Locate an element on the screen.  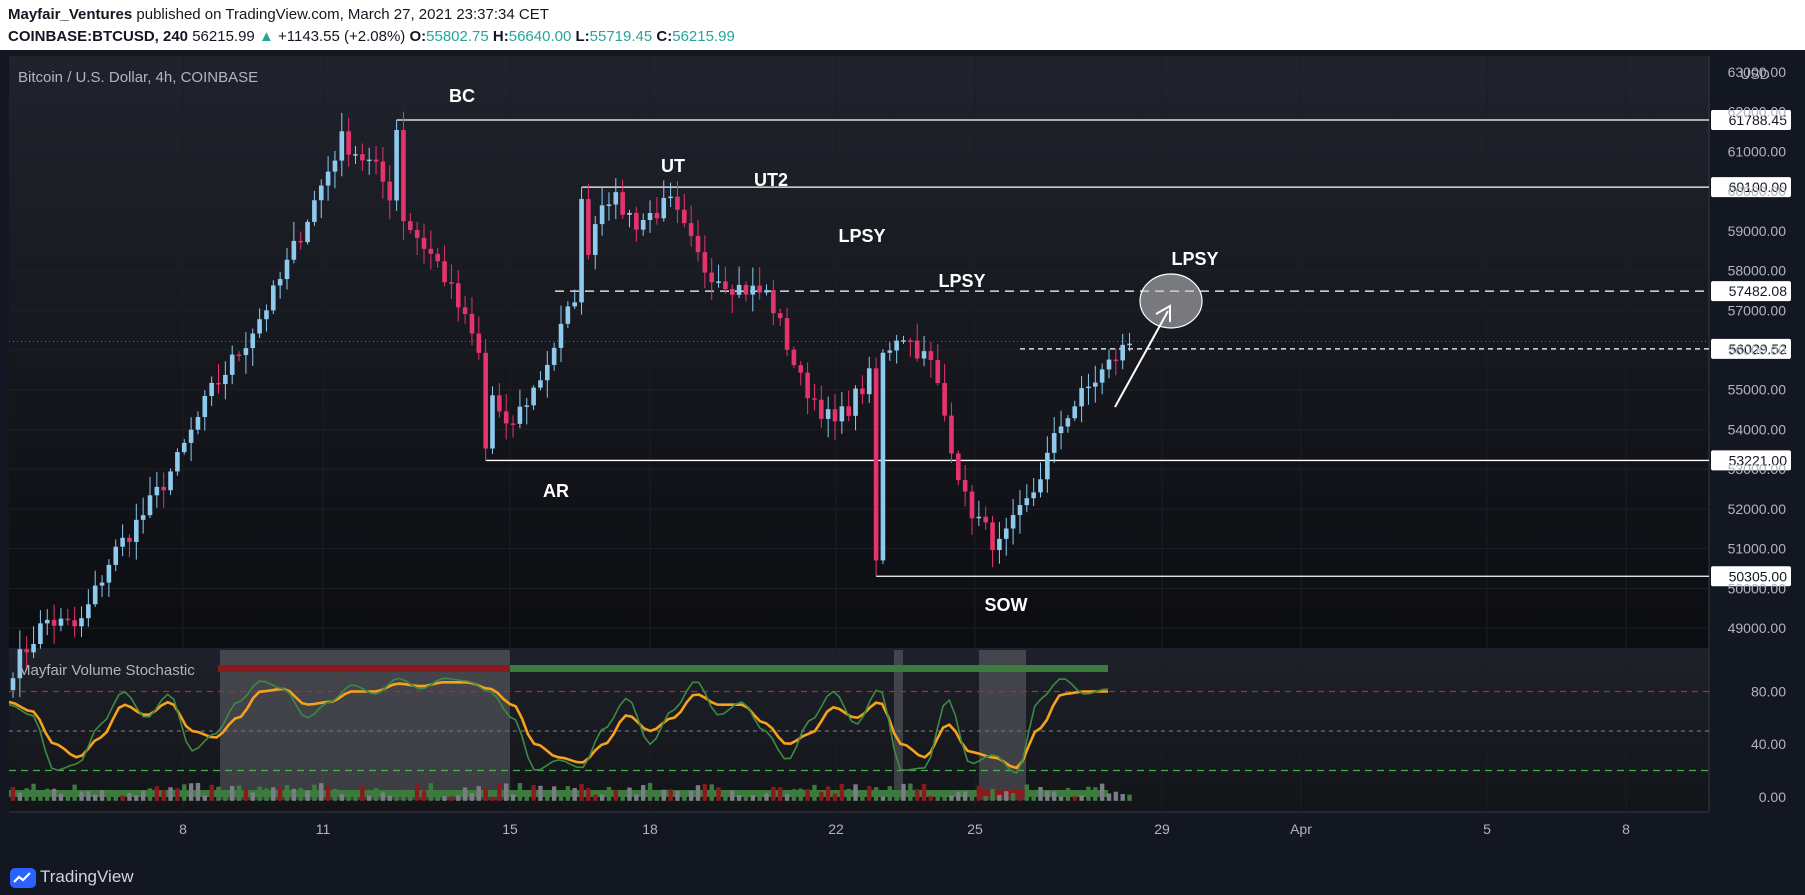
stoch-slow-line is located at coordinates (558, 725).